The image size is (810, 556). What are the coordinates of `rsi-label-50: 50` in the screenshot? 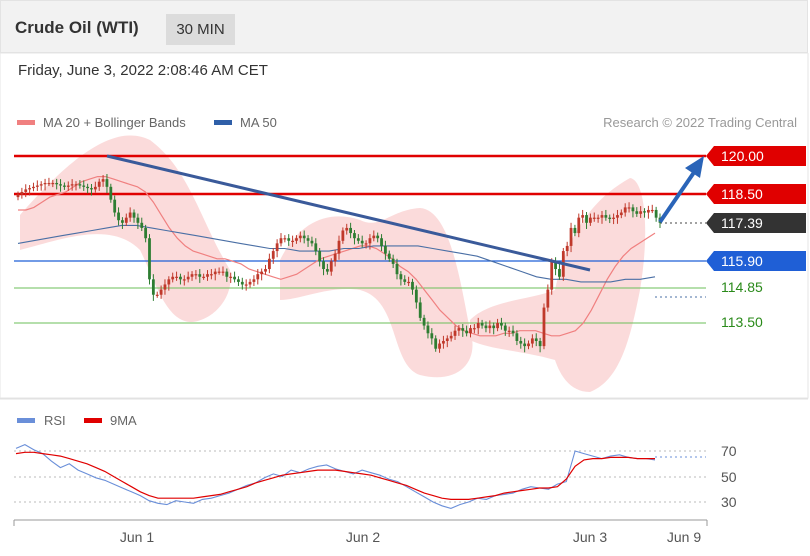 It's located at (729, 477).